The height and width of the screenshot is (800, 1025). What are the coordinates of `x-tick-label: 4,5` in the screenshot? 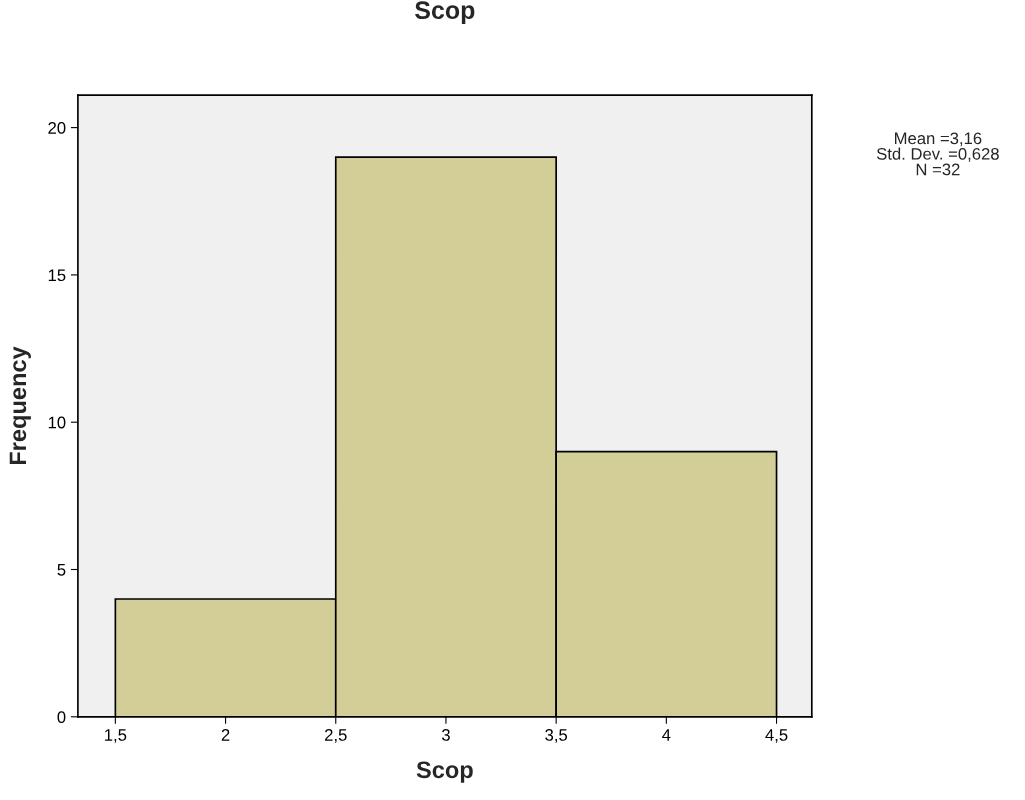 It's located at (776, 736).